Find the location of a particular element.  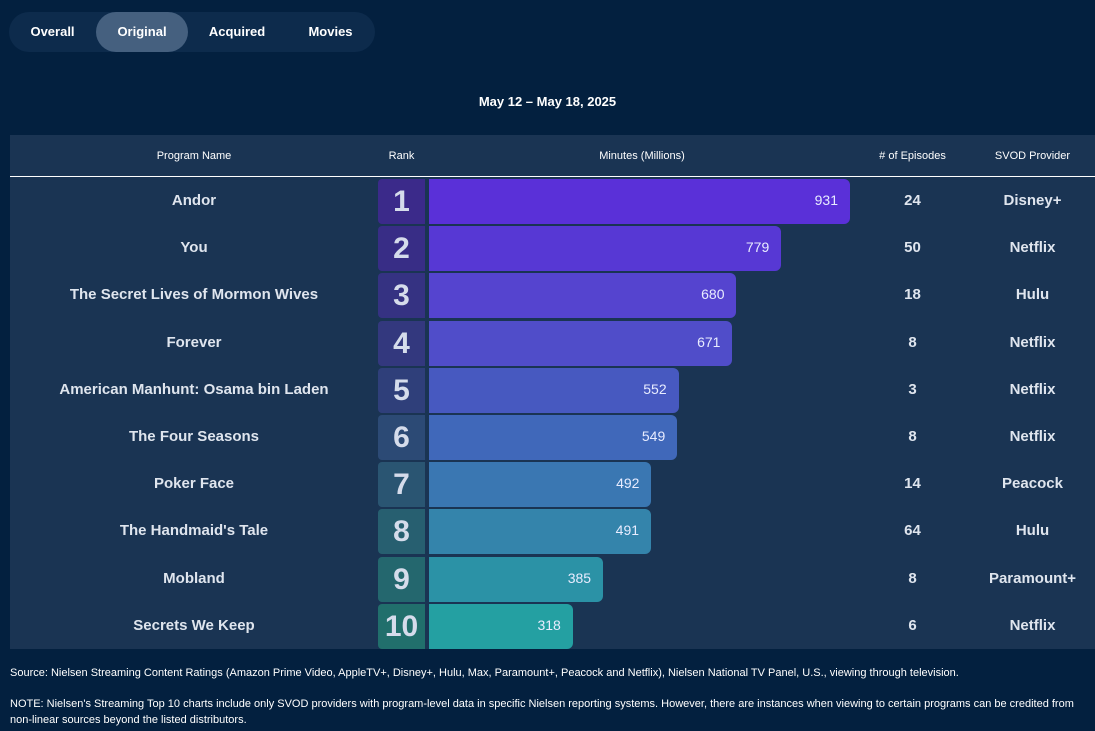

table-row: The Handmaid's Tale 8 491 64 Hulu is located at coordinates (552, 531).